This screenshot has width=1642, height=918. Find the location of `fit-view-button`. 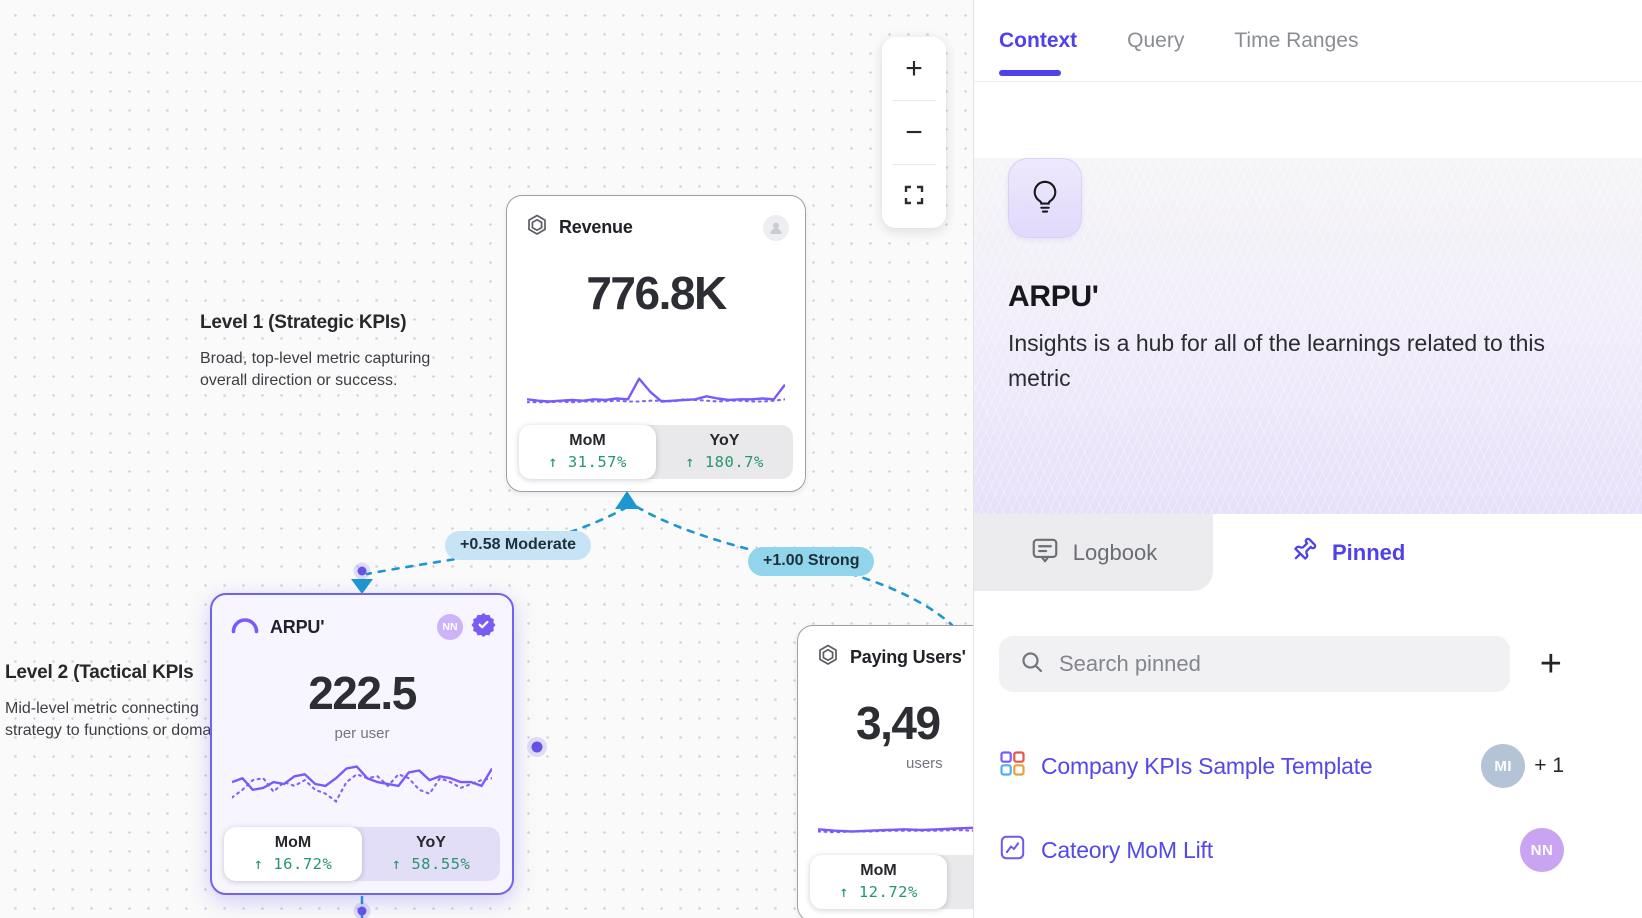

fit-view-button is located at coordinates (914, 196).